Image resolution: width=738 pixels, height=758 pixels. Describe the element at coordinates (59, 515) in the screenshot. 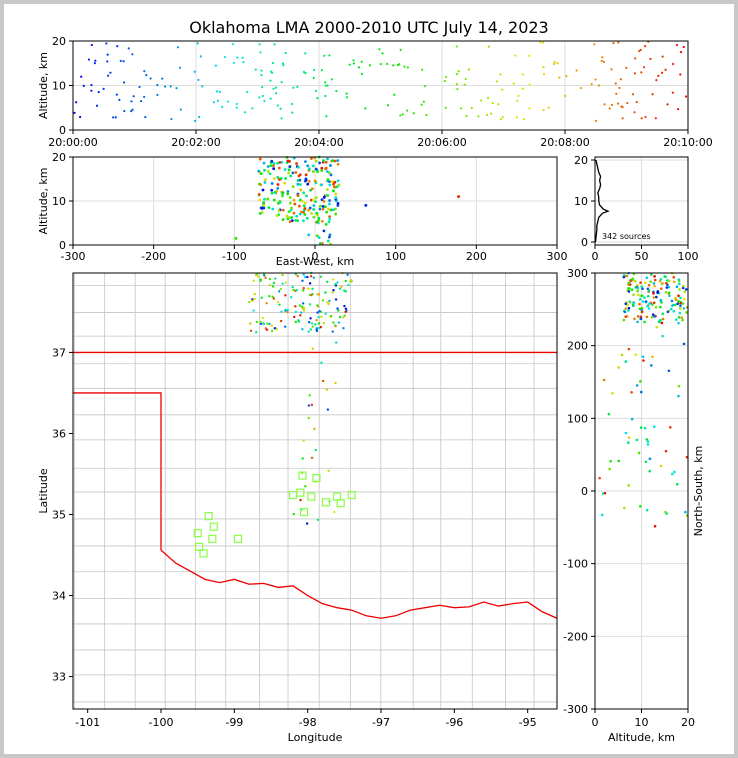

I see `y-tick-label: 35` at that location.